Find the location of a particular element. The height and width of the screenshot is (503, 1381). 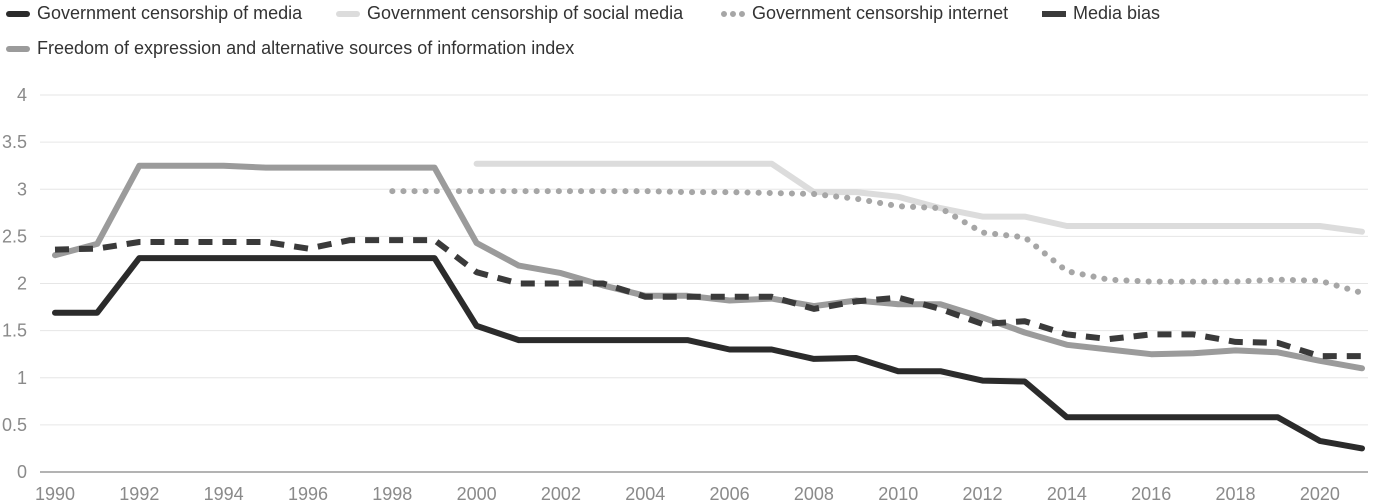

series-line-government-censorship-of-social-media is located at coordinates (919, 197).